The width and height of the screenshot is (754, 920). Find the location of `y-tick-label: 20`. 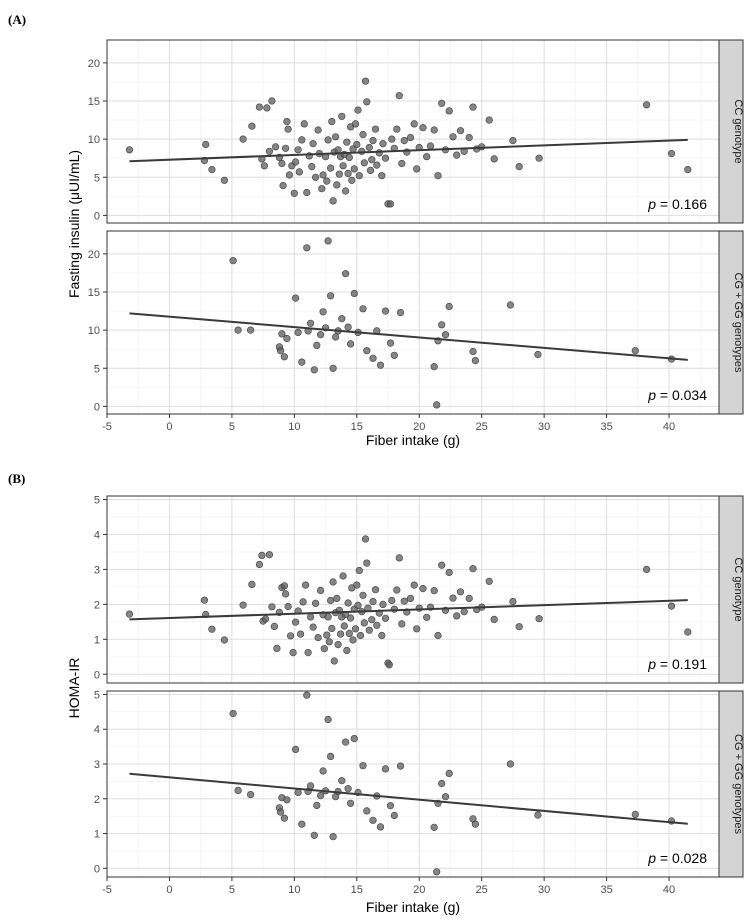

y-tick-label: 20 is located at coordinates (94, 255).